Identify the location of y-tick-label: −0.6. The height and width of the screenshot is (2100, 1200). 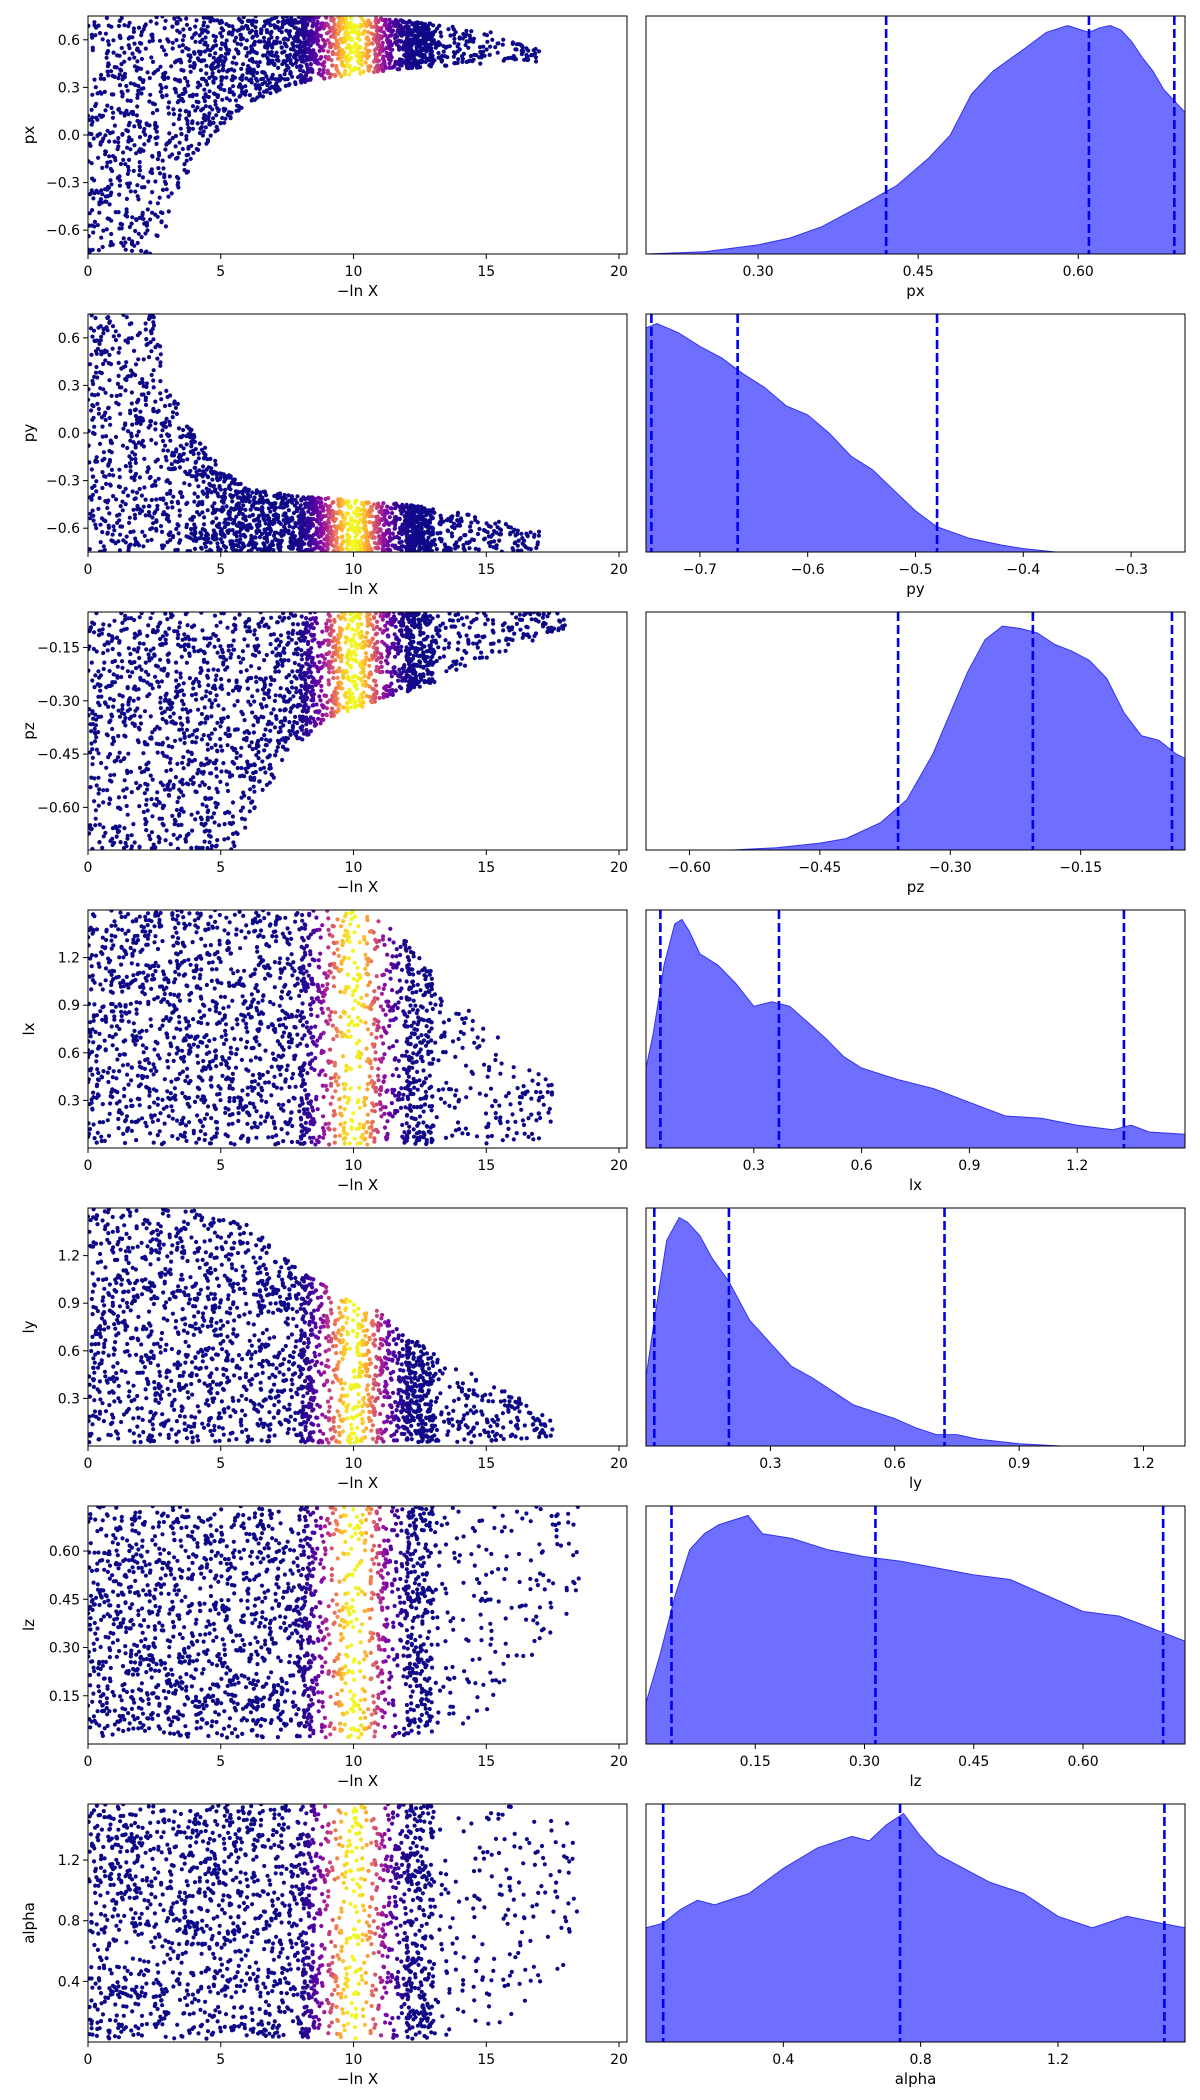
(63, 231).